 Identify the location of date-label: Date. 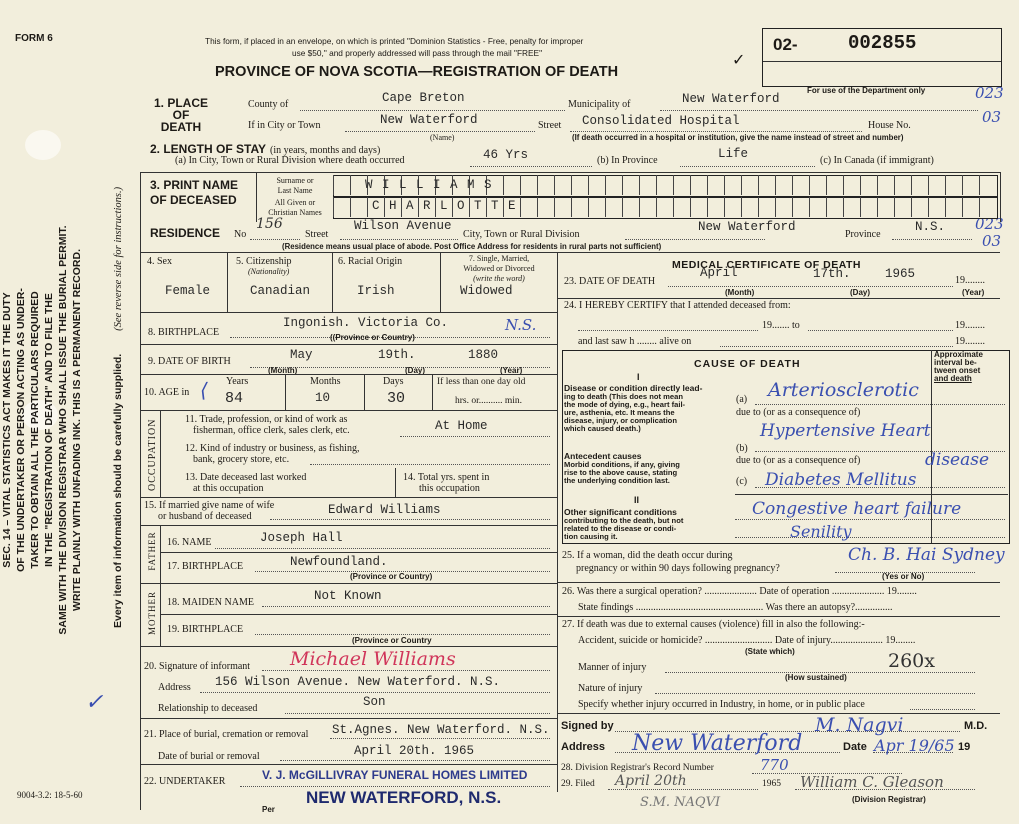
(855, 747).